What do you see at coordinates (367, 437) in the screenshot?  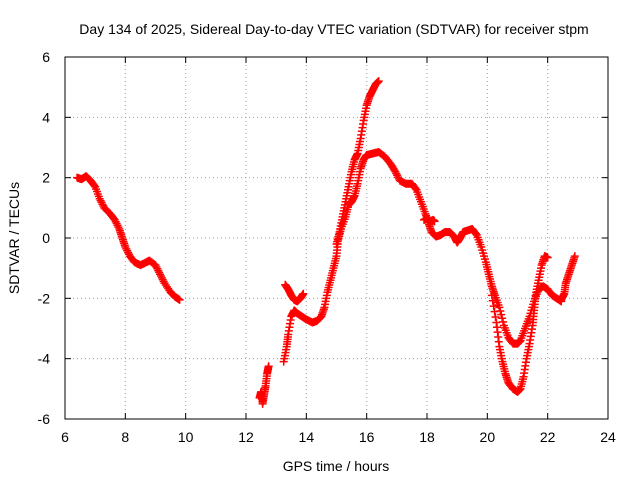 I see `x-tick-label: 16` at bounding box center [367, 437].